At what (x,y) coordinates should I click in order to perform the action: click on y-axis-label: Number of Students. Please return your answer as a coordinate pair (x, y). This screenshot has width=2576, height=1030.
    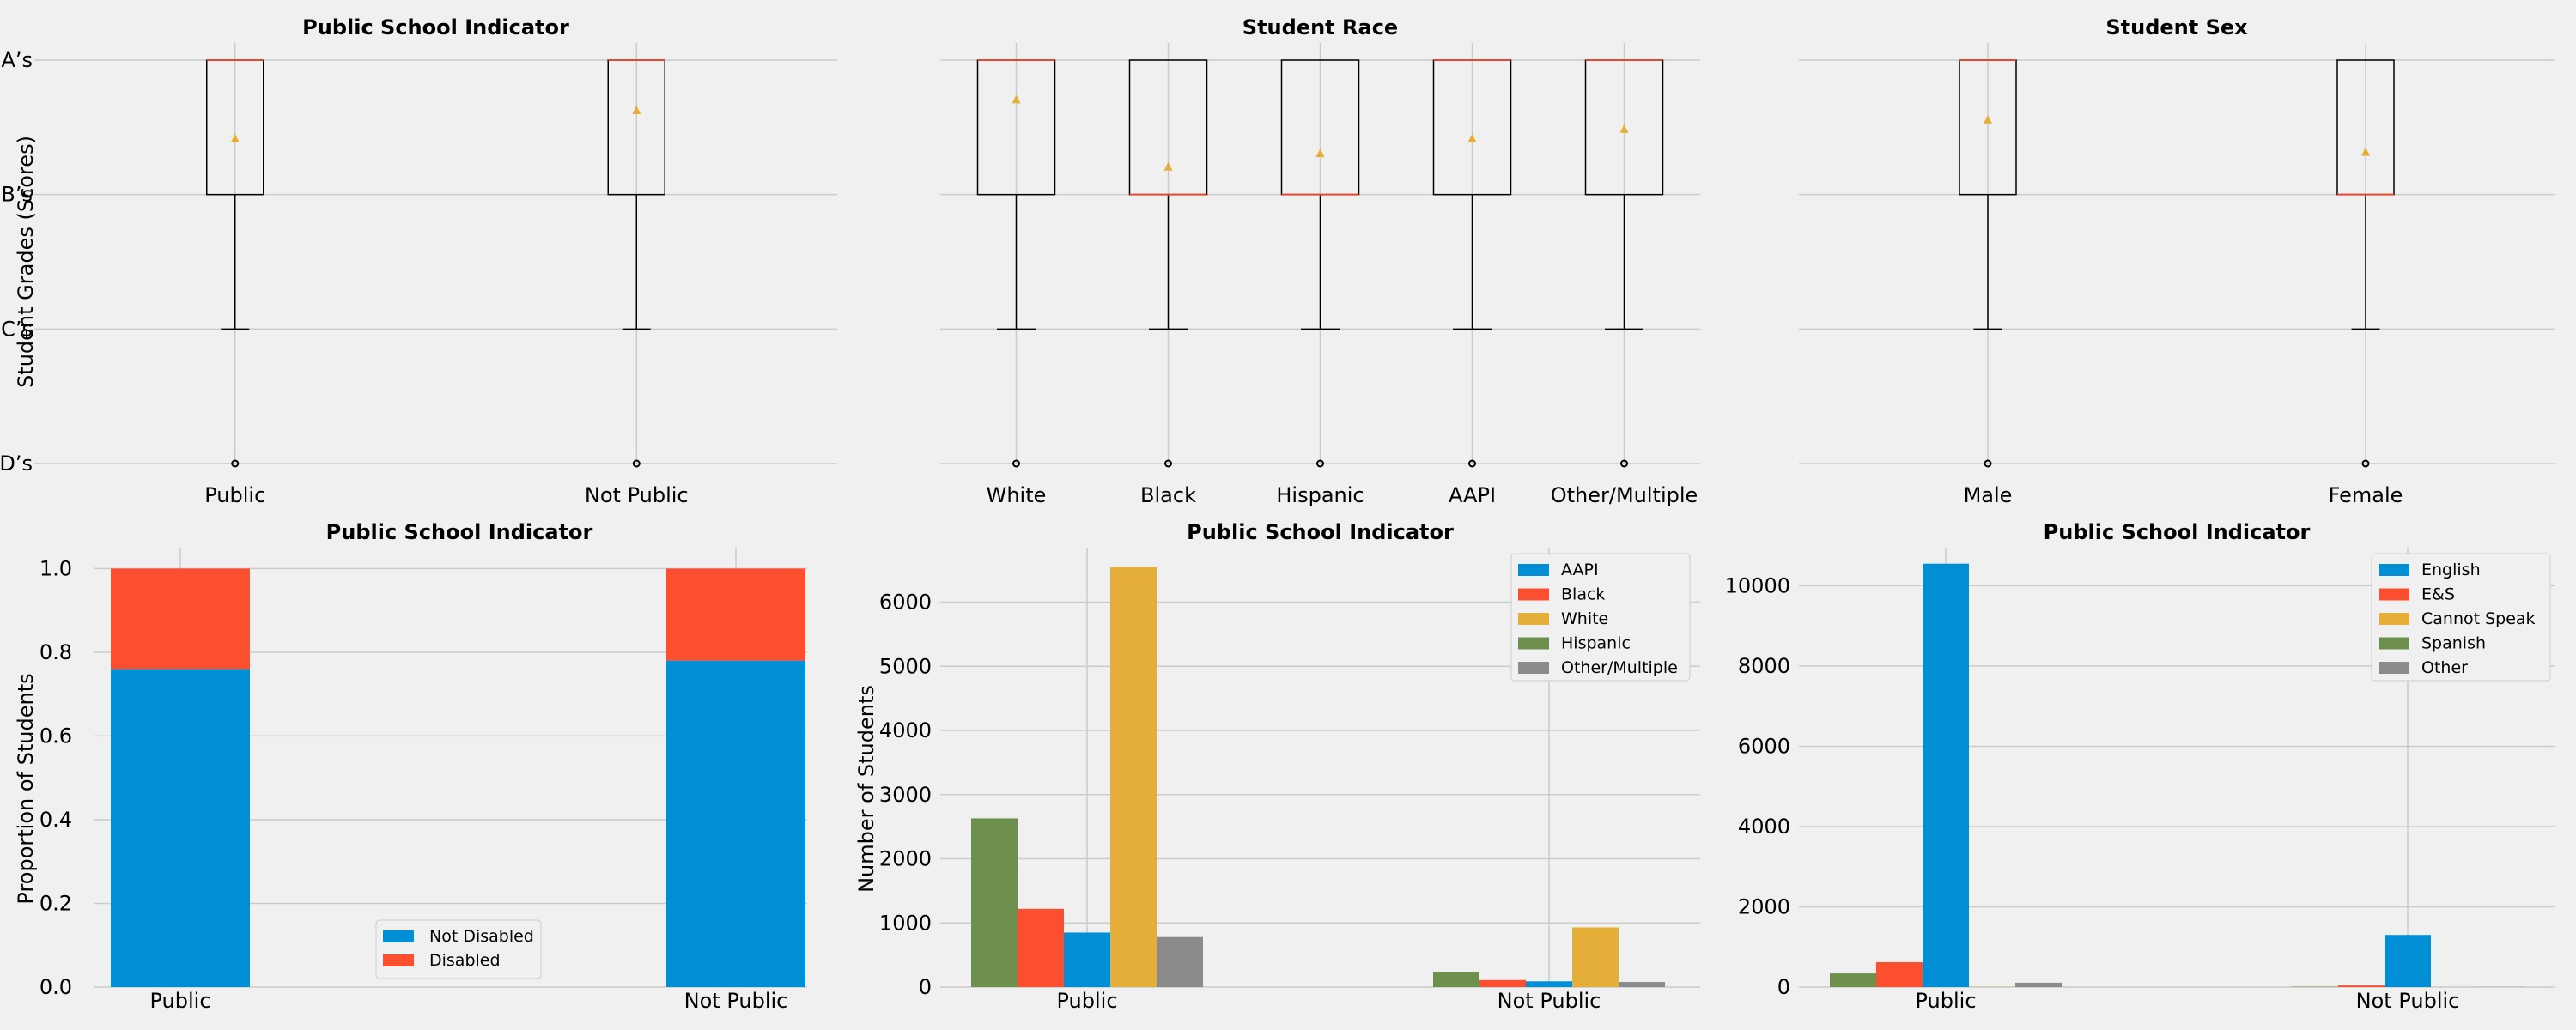
    Looking at the image, I should click on (866, 789).